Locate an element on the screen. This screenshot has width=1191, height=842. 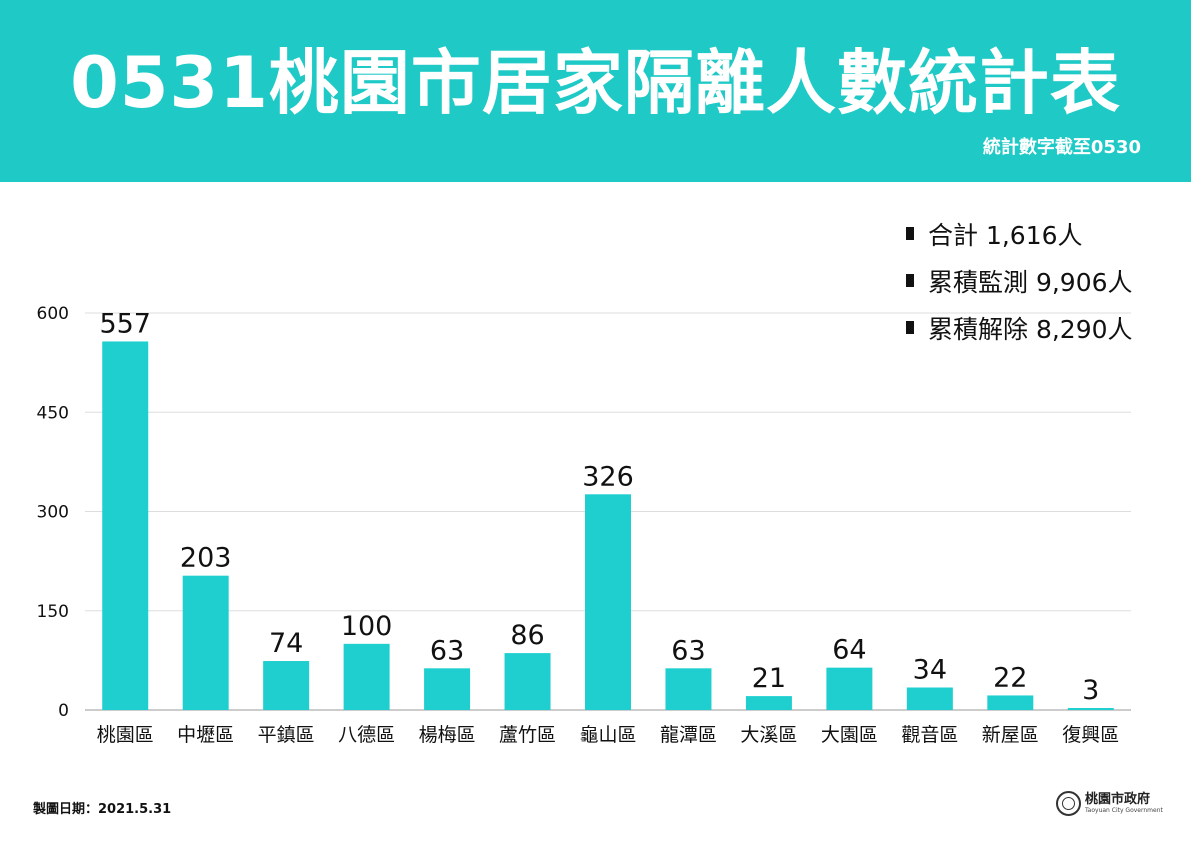
legend-monitored-text: 累積監測 9,906人 is located at coordinates (1030, 282).